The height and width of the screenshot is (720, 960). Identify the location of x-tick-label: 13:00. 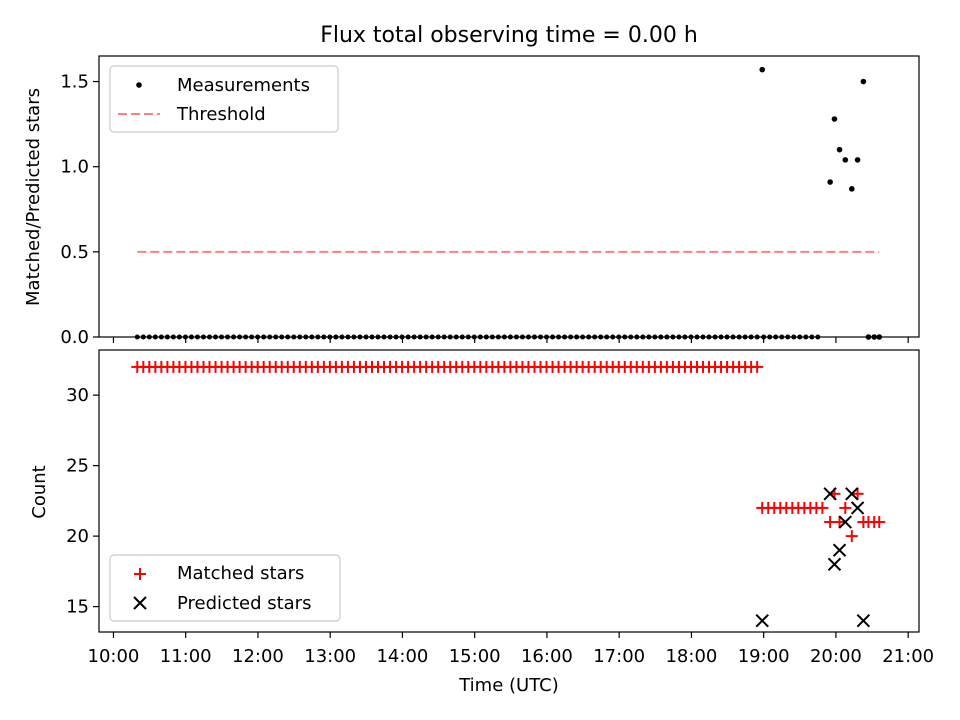
(330, 656).